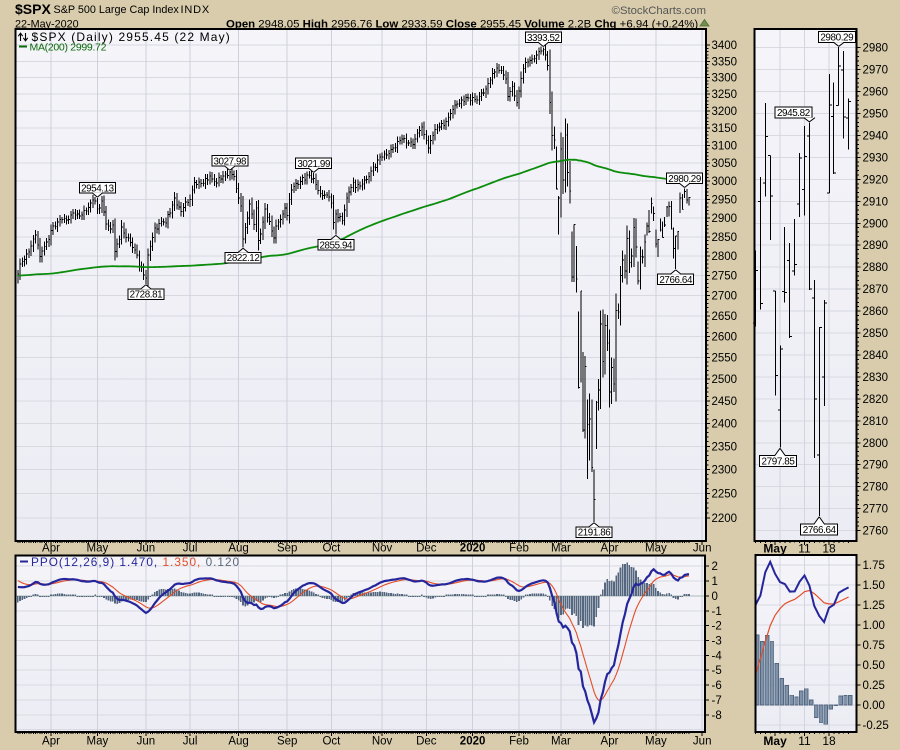  What do you see at coordinates (659, 11) in the screenshot?
I see `svg-text: ©StockCharts.com` at bounding box center [659, 11].